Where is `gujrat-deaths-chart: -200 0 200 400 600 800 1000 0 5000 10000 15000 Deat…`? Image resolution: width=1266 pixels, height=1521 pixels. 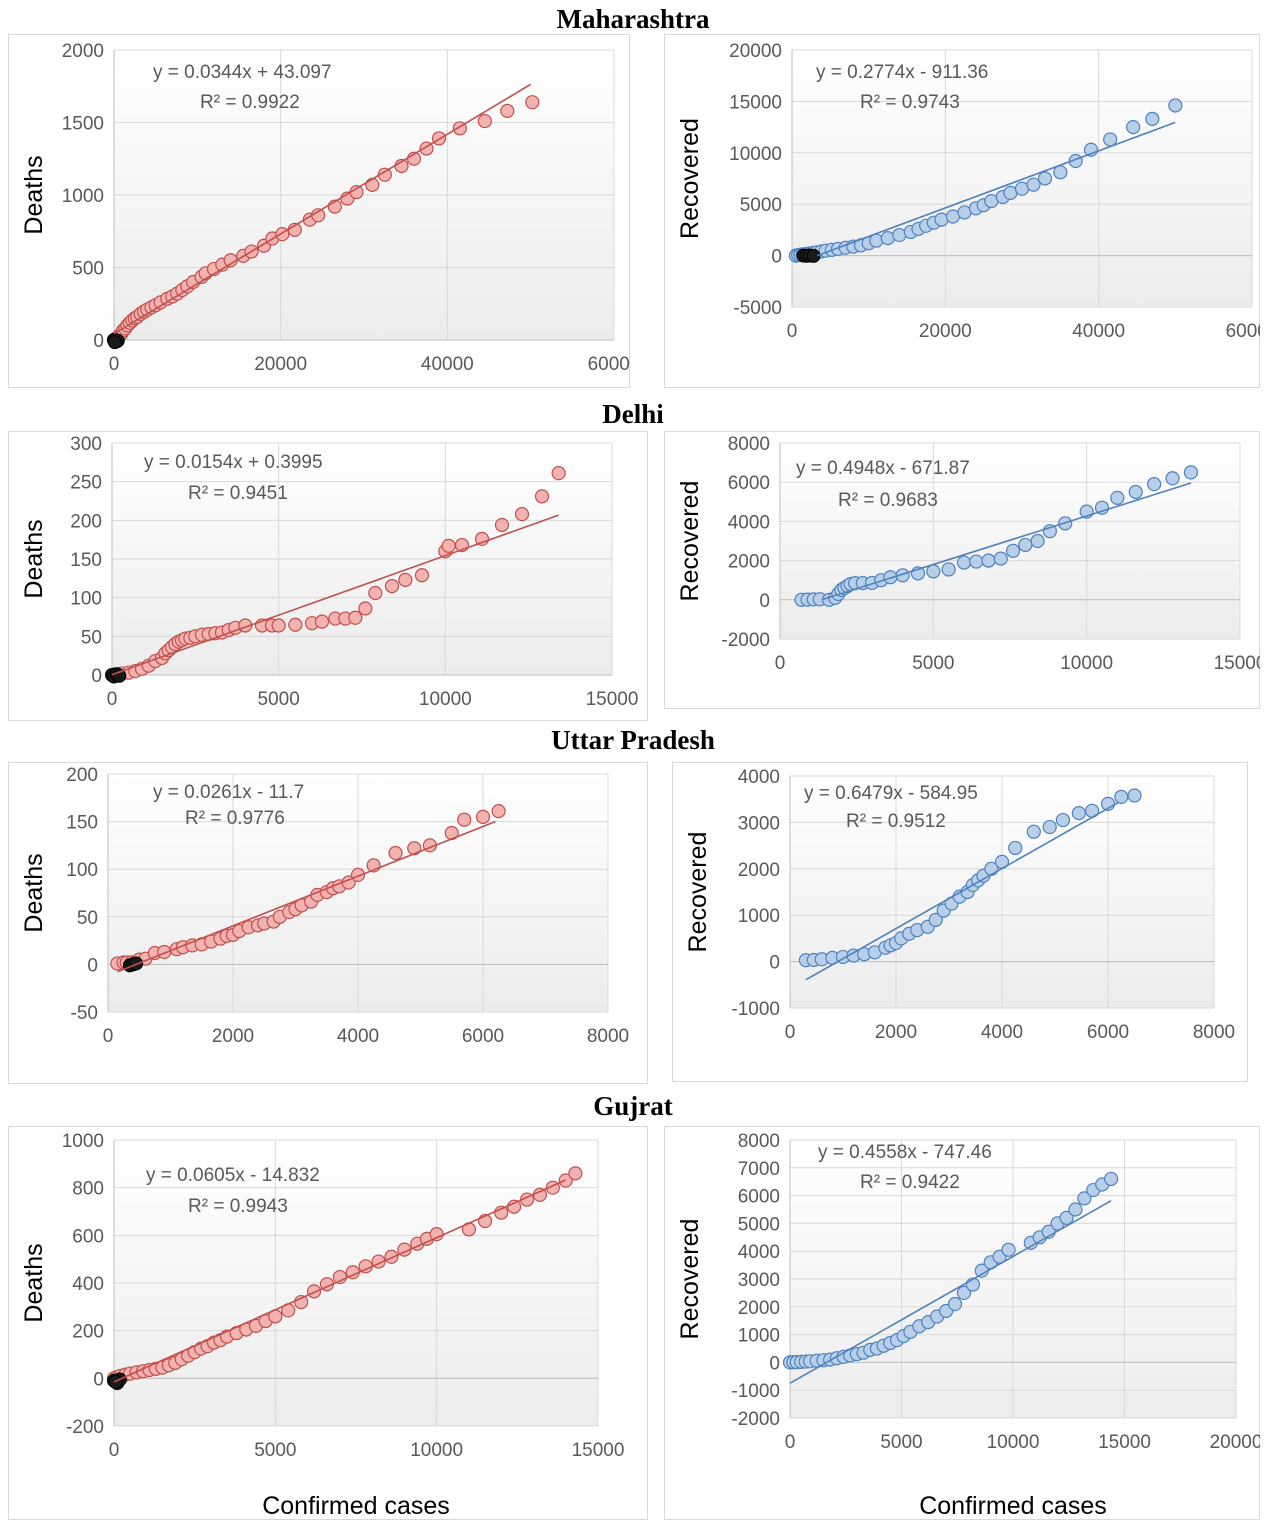
gujrat-deaths-chart: -200 0 200 400 600 800 1000 0 5000 10000 15000 Deat… is located at coordinates (328, 1323).